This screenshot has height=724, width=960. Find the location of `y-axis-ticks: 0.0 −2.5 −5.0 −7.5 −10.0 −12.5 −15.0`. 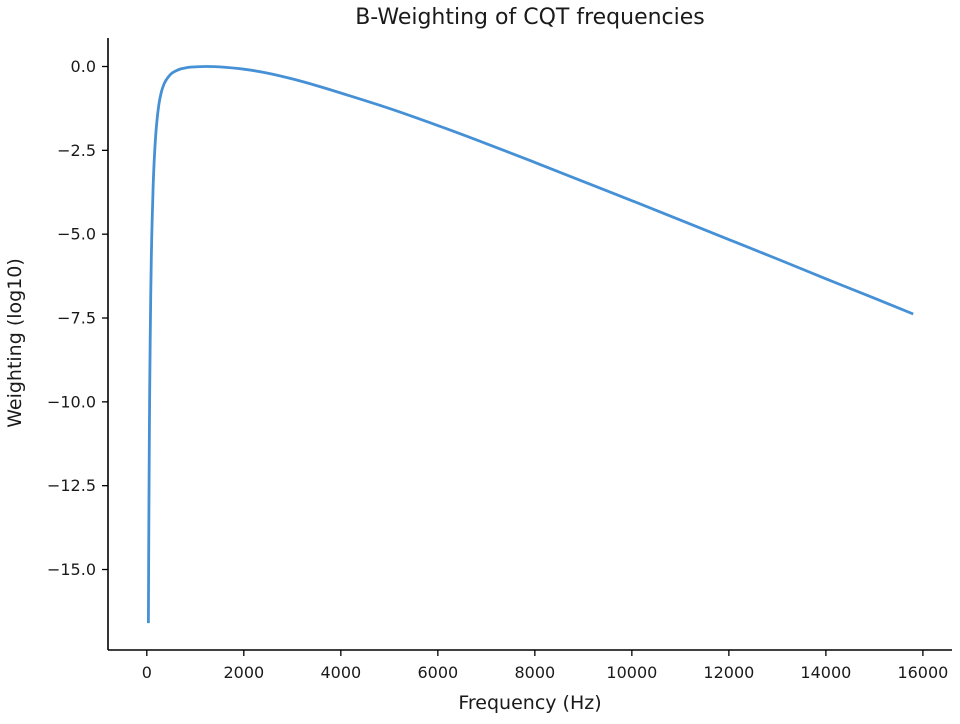

y-axis-ticks: 0.0 −2.5 −5.0 −7.5 −10.0 −12.5 −15.0 is located at coordinates (77, 318).